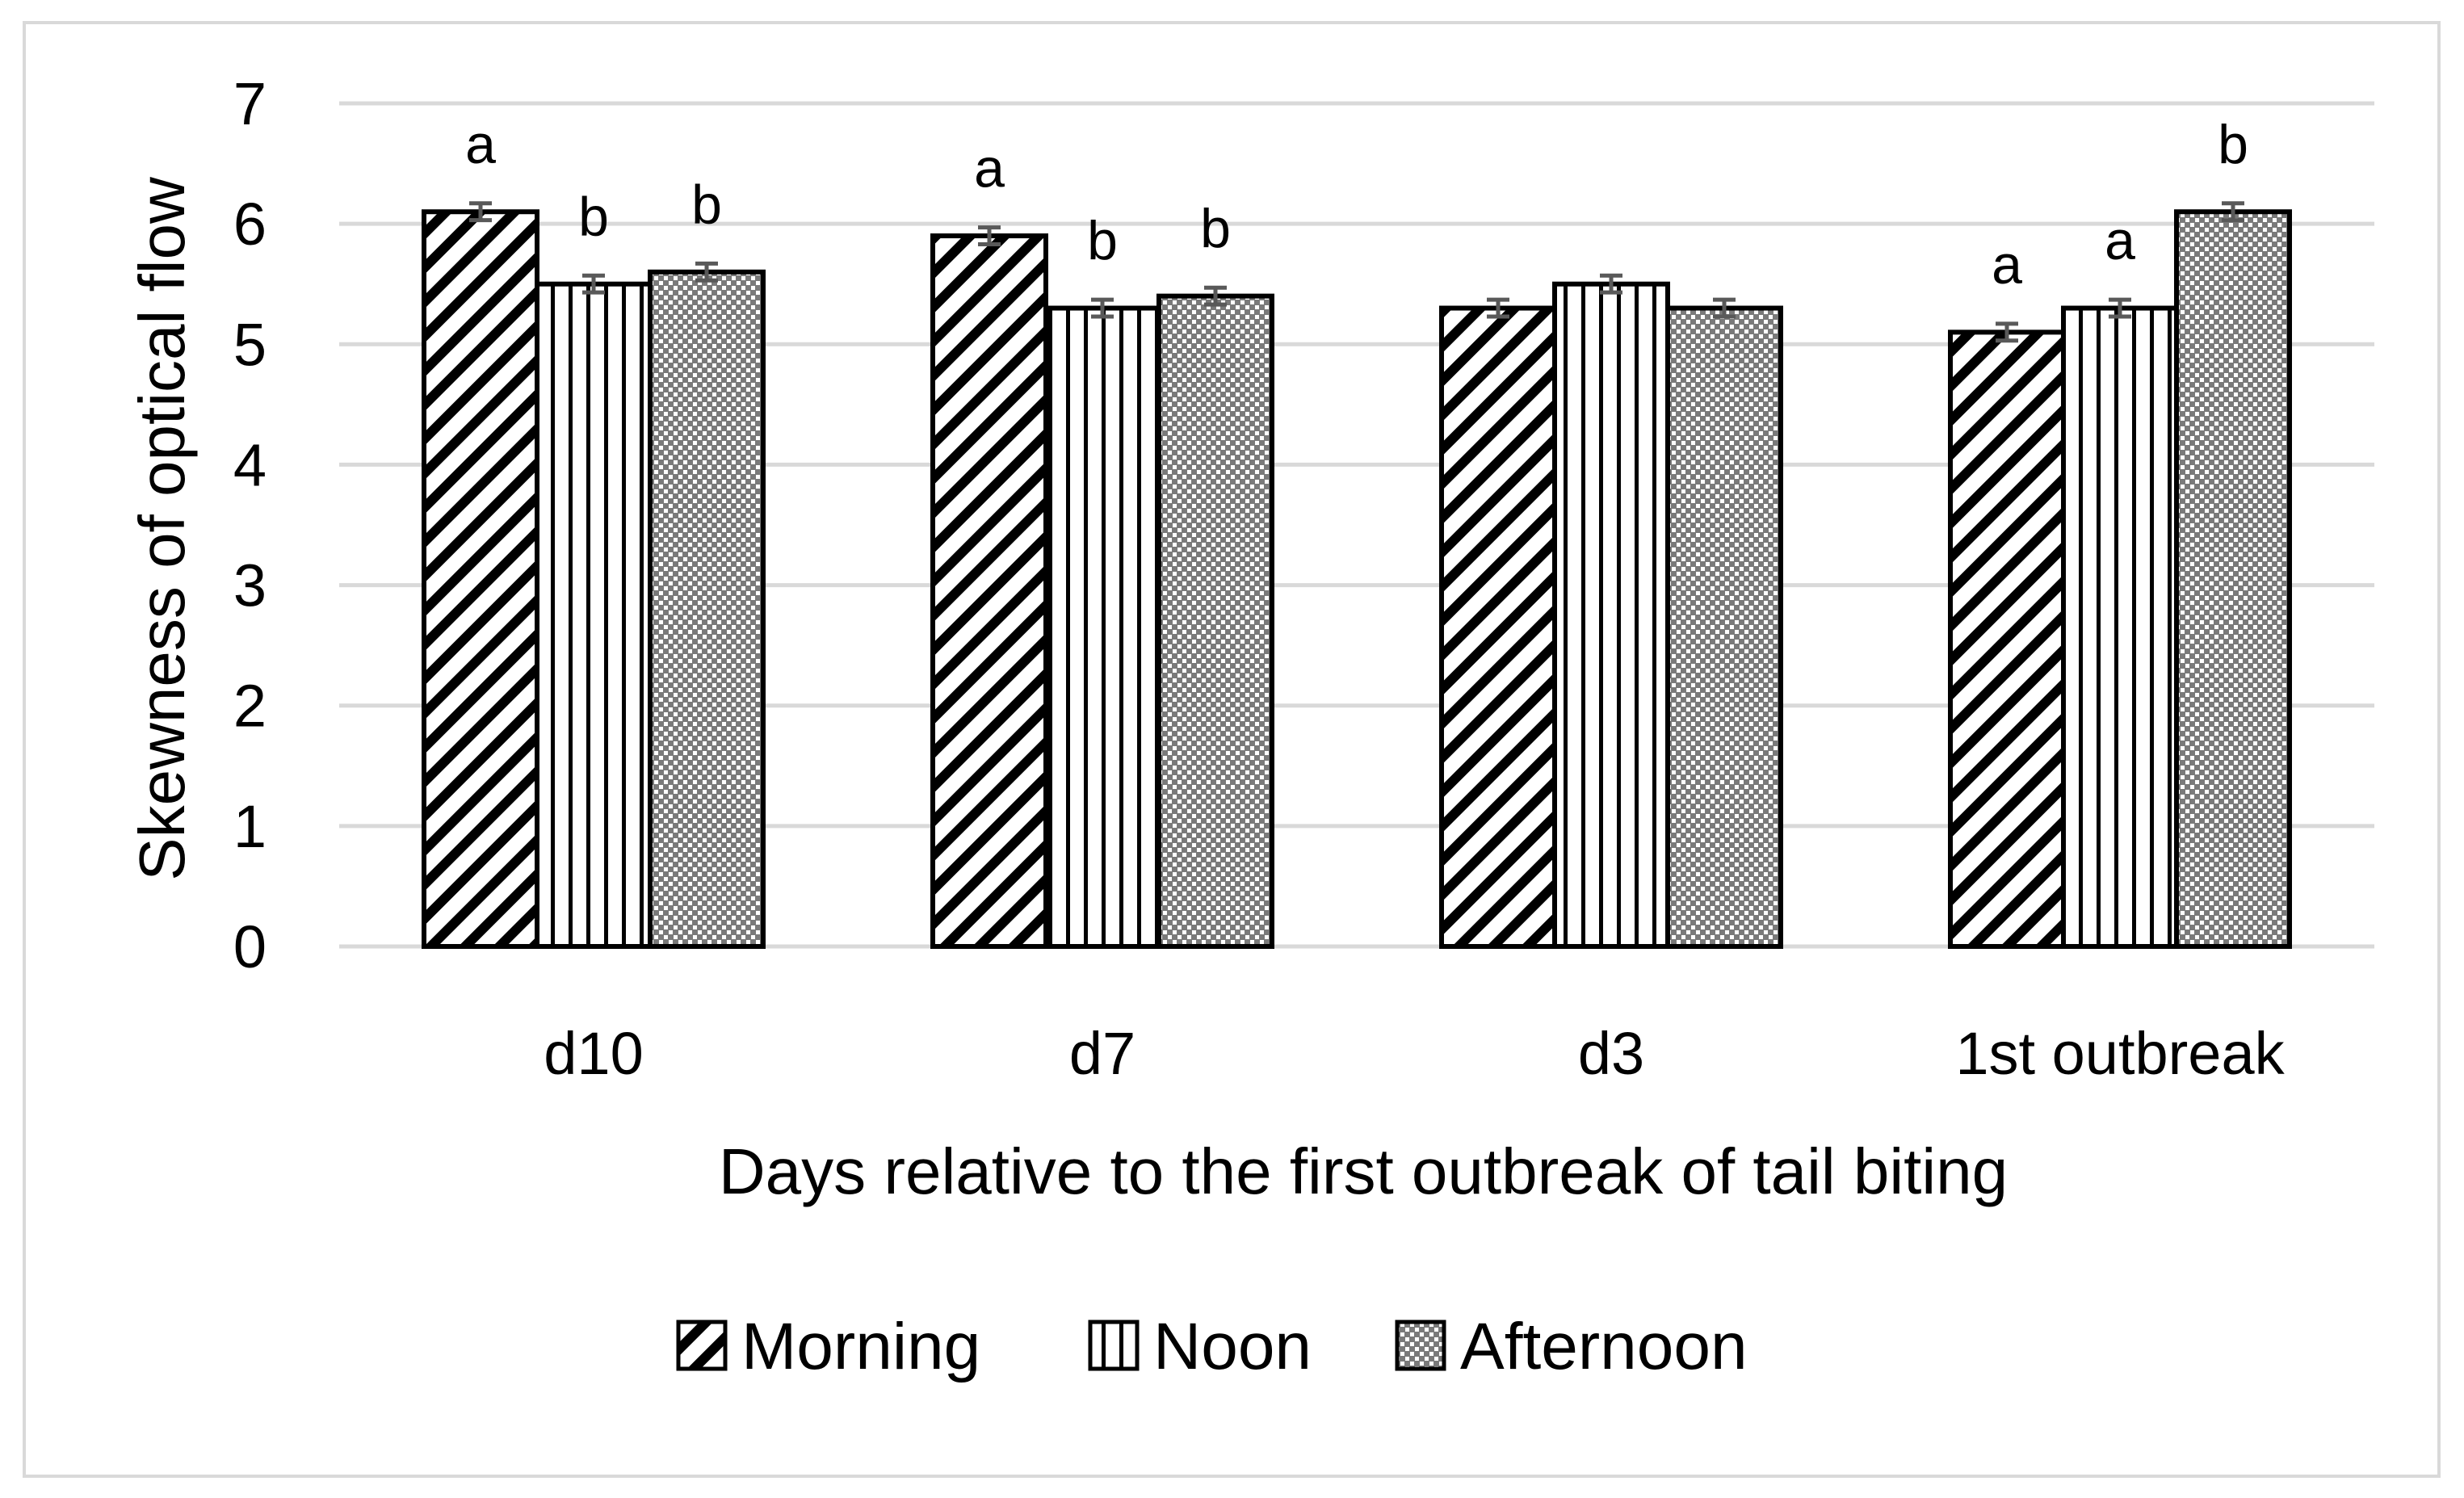 The height and width of the screenshot is (1498, 2464). Describe the element at coordinates (250, 585) in the screenshot. I see `y-tick-label: 3` at that location.